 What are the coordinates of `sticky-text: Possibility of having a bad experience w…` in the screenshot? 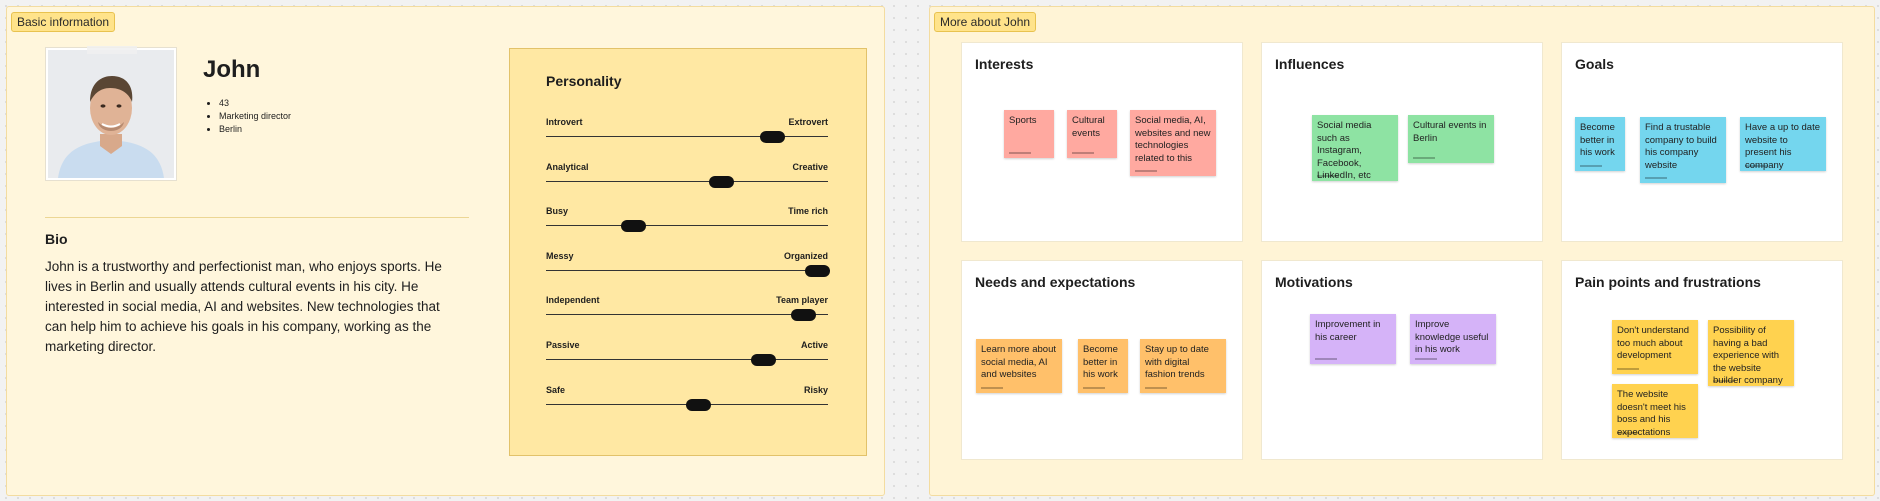 It's located at (1748, 355).